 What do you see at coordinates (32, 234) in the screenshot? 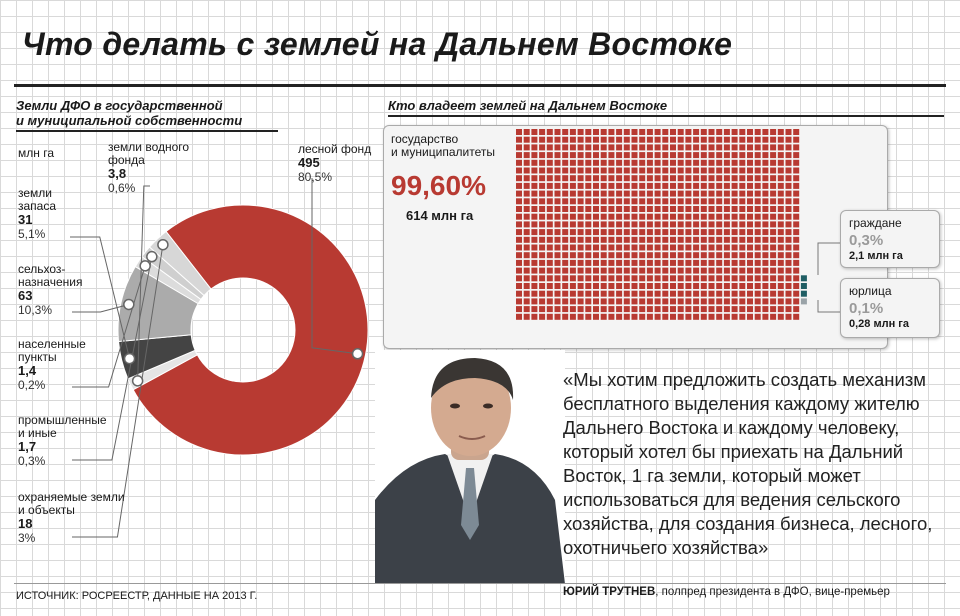
I see `label-percent: 5,1%` at bounding box center [32, 234].